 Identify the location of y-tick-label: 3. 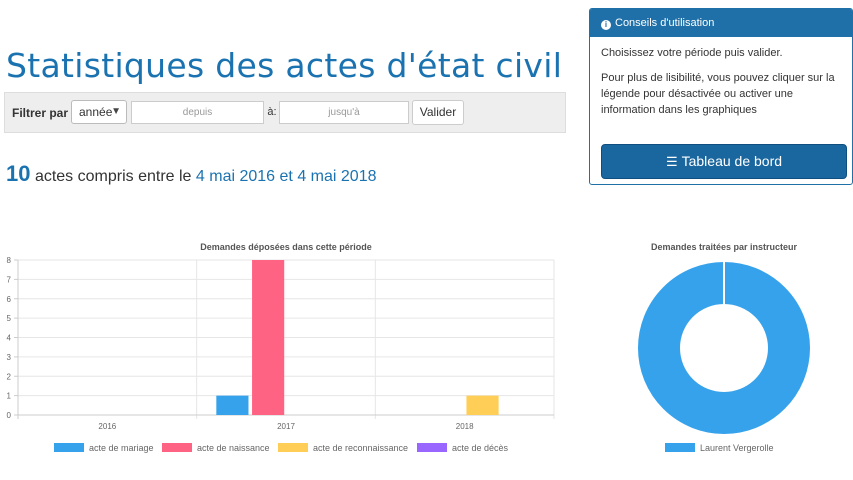
(9, 357).